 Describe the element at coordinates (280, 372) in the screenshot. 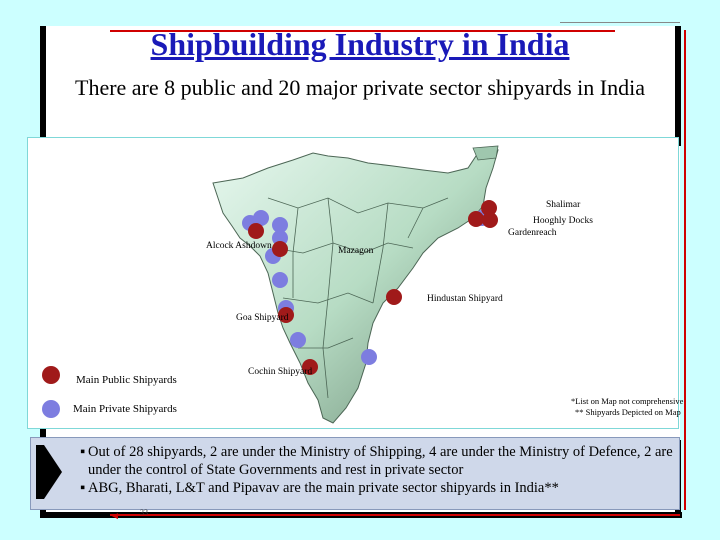

I see `label-cochin-shipyard: Cochin Shipyard` at that location.